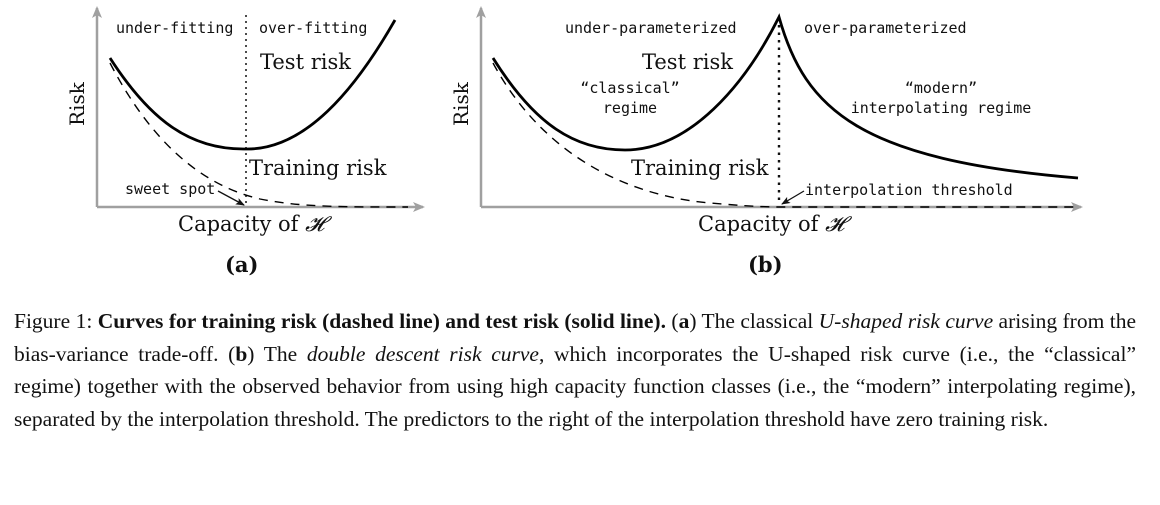 Image resolution: width=1160 pixels, height=505 pixels. What do you see at coordinates (909, 190) in the screenshot?
I see `panel-b-interpolation-threshold-label: interpolation threshold` at bounding box center [909, 190].